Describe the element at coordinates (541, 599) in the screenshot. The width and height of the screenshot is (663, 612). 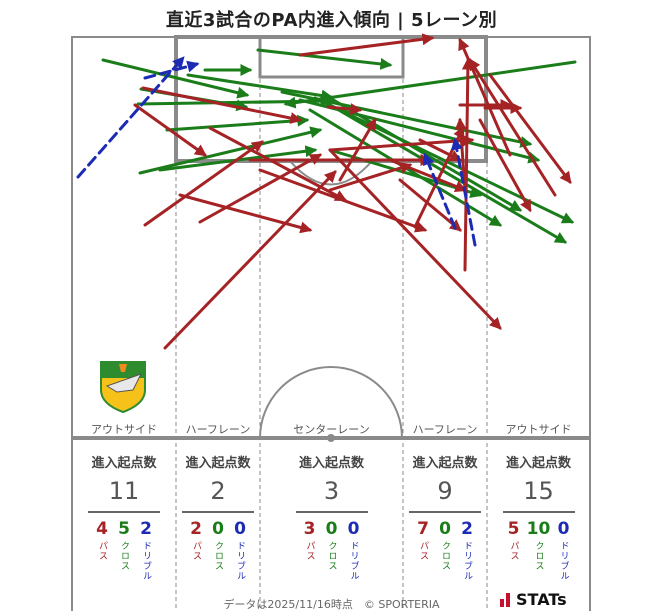
I see `brand-name: STATs` at that location.